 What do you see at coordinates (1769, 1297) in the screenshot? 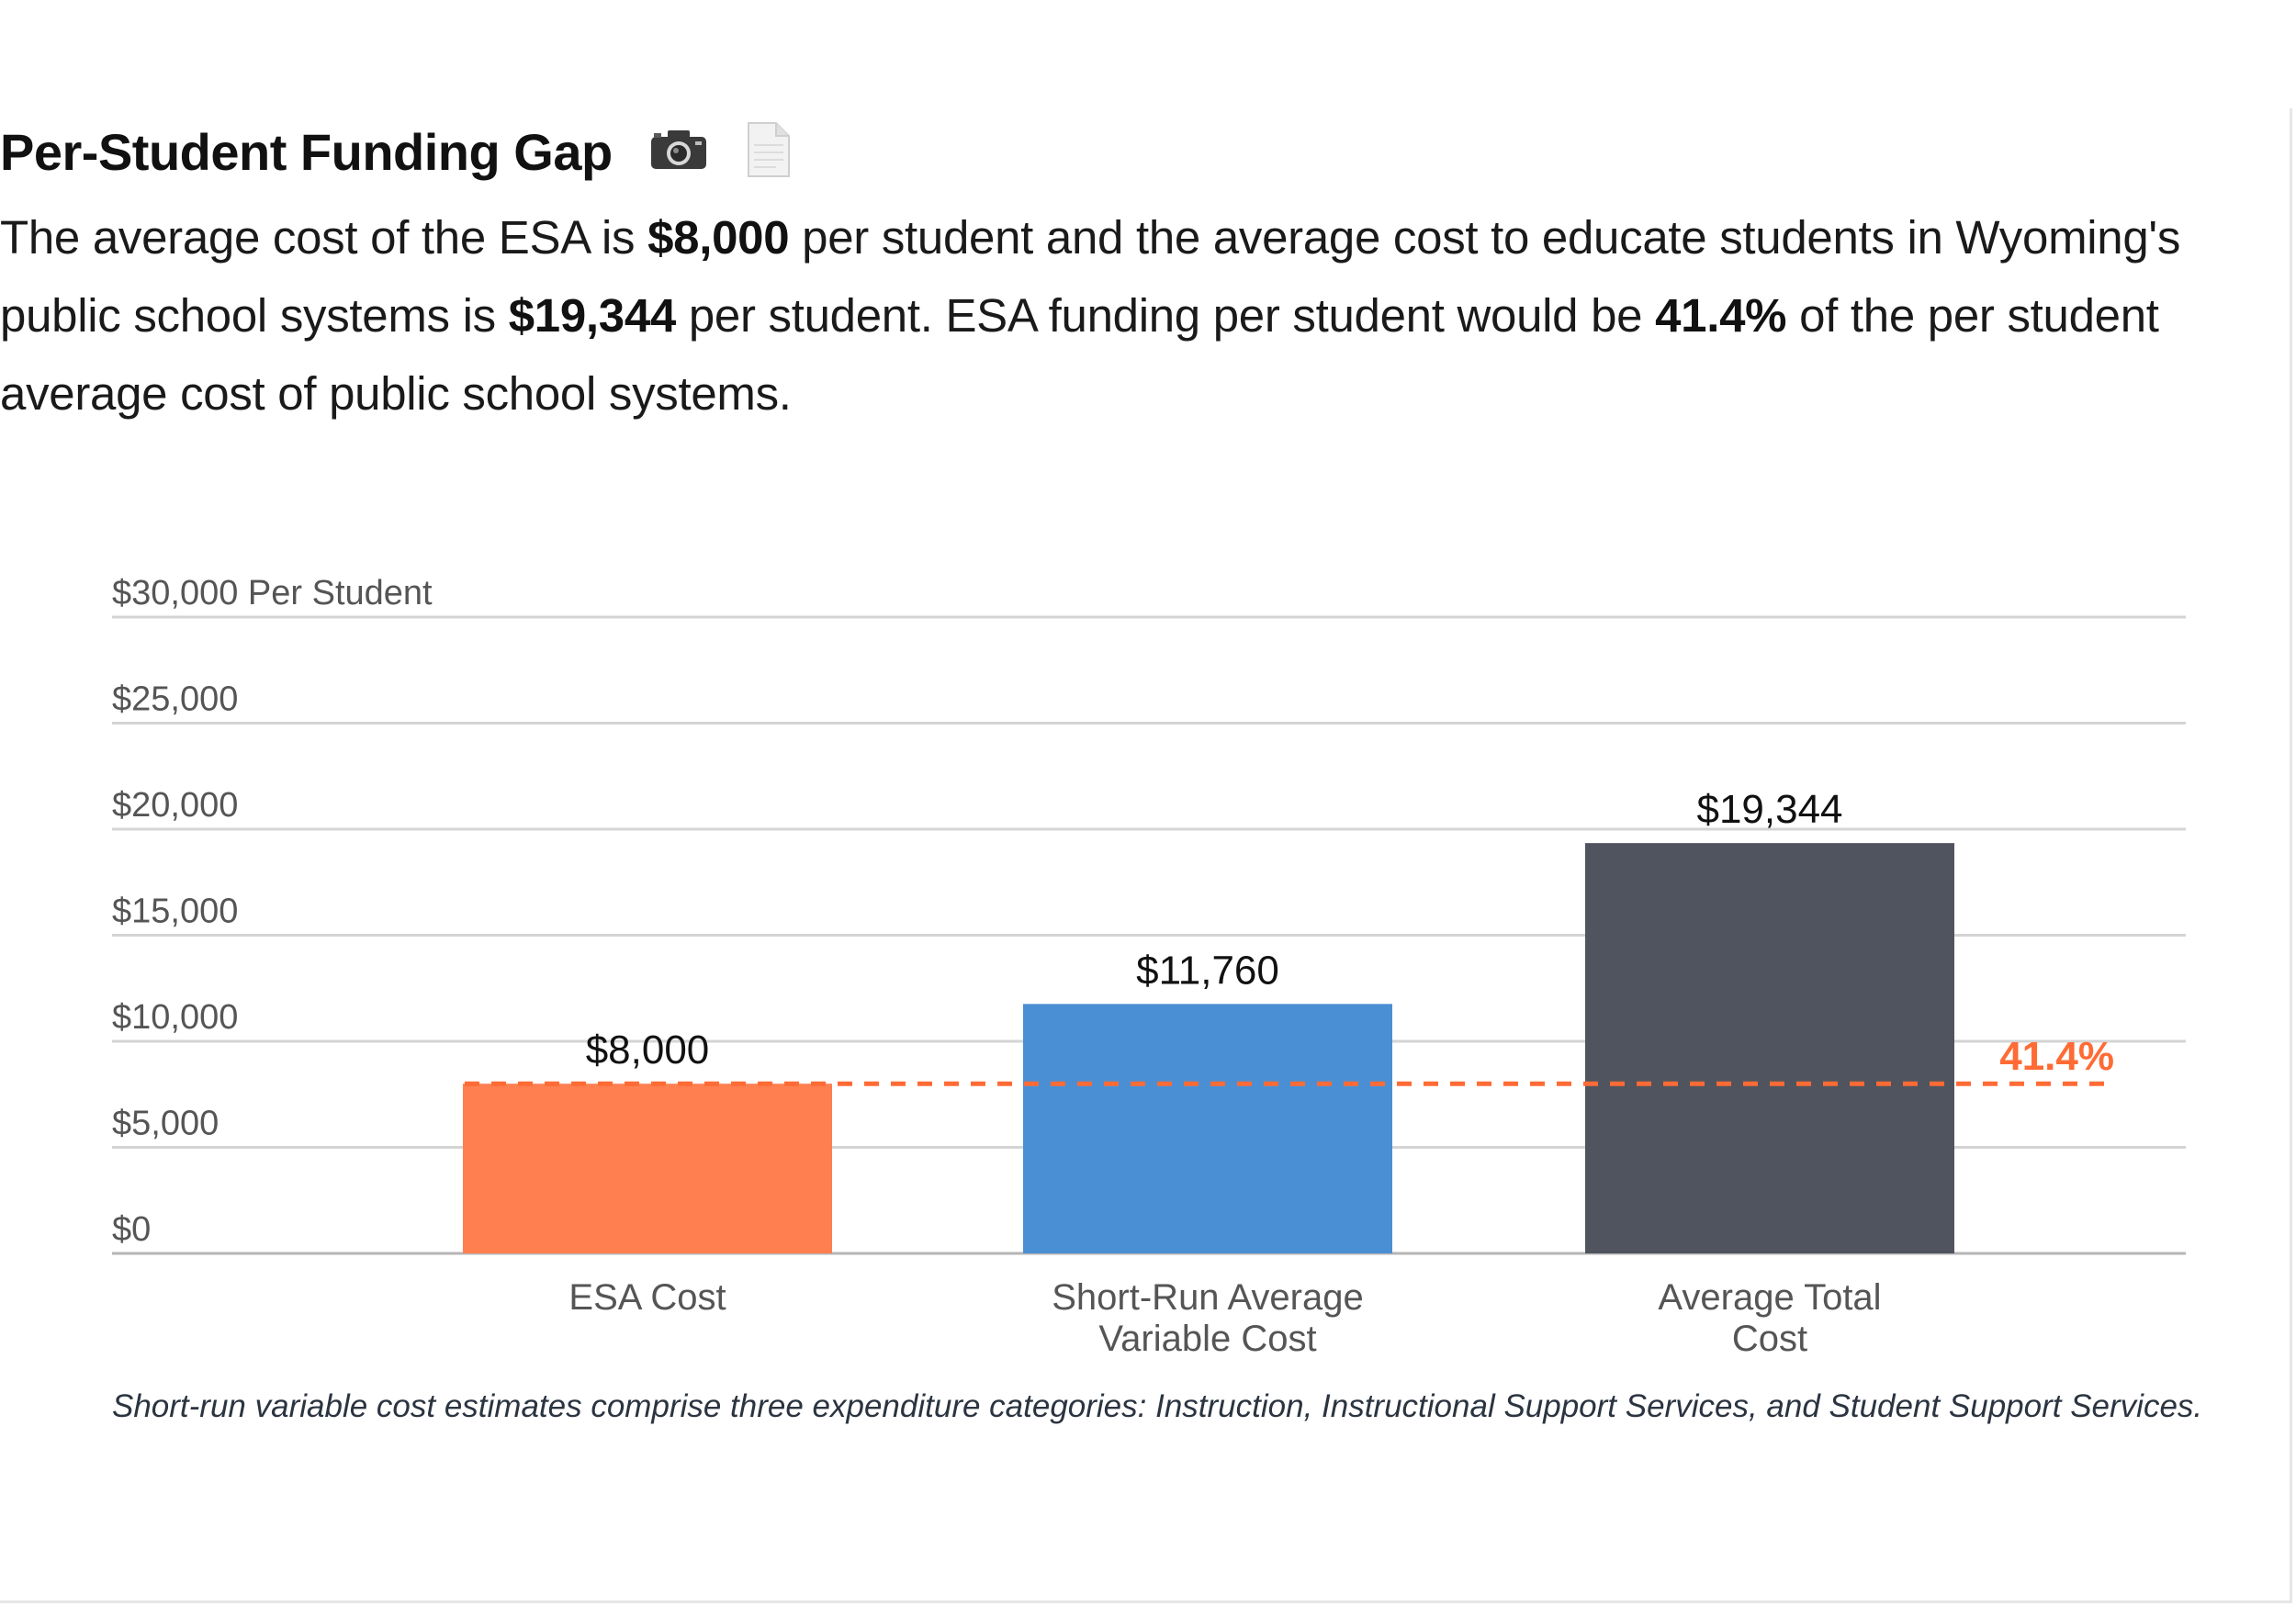
I see `x-tick-label: Average Total` at bounding box center [1769, 1297].